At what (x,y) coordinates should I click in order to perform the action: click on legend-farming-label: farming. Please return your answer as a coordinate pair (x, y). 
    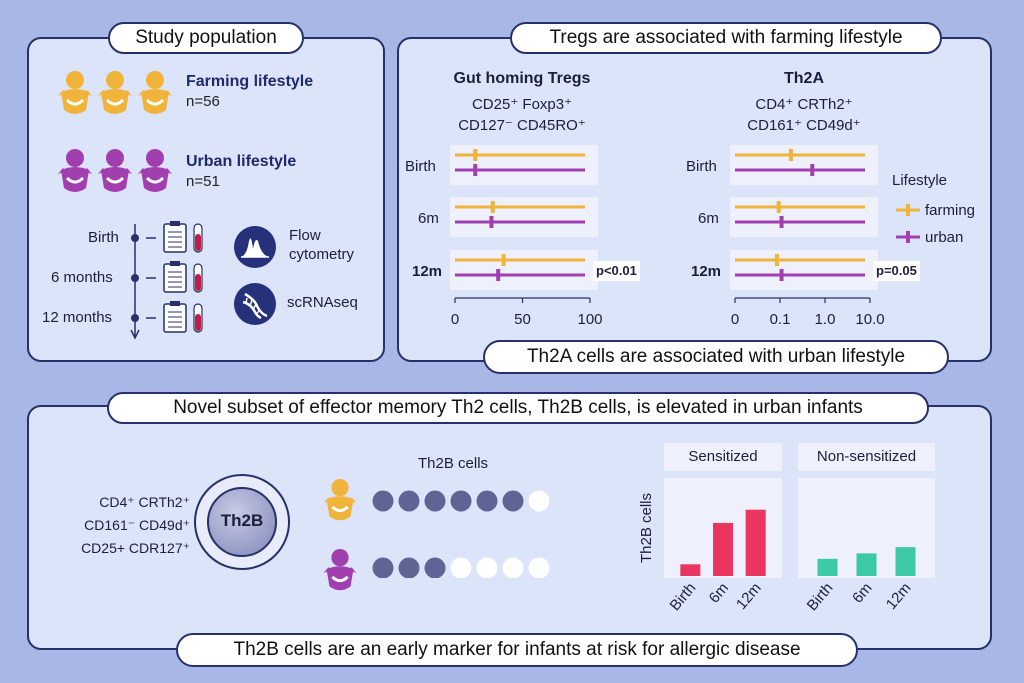
    Looking at the image, I should click on (950, 210).